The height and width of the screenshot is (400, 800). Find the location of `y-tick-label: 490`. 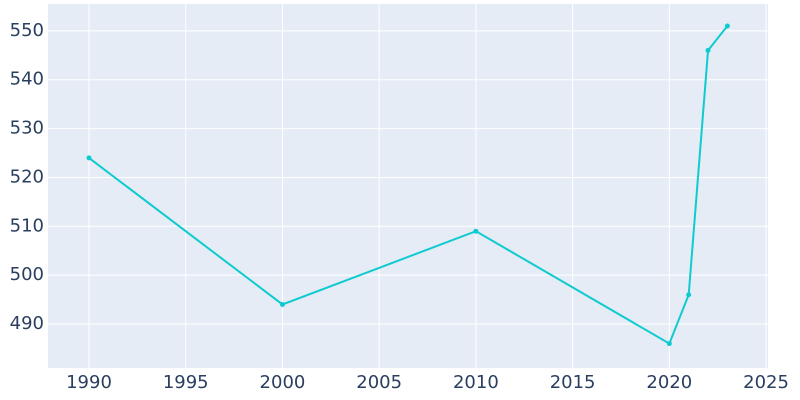

y-tick-label: 490 is located at coordinates (27, 323).